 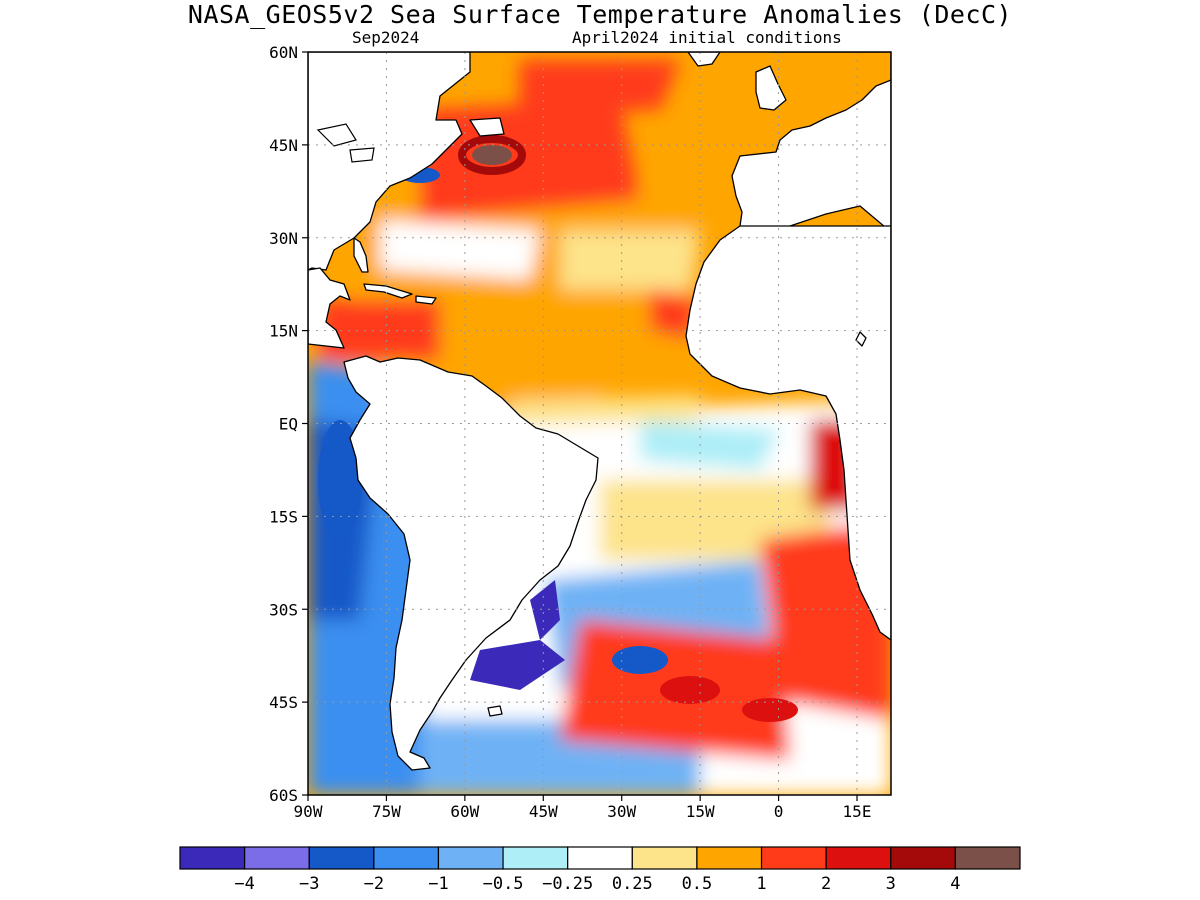 I want to click on colorbar-label: −3, so click(x=309, y=884).